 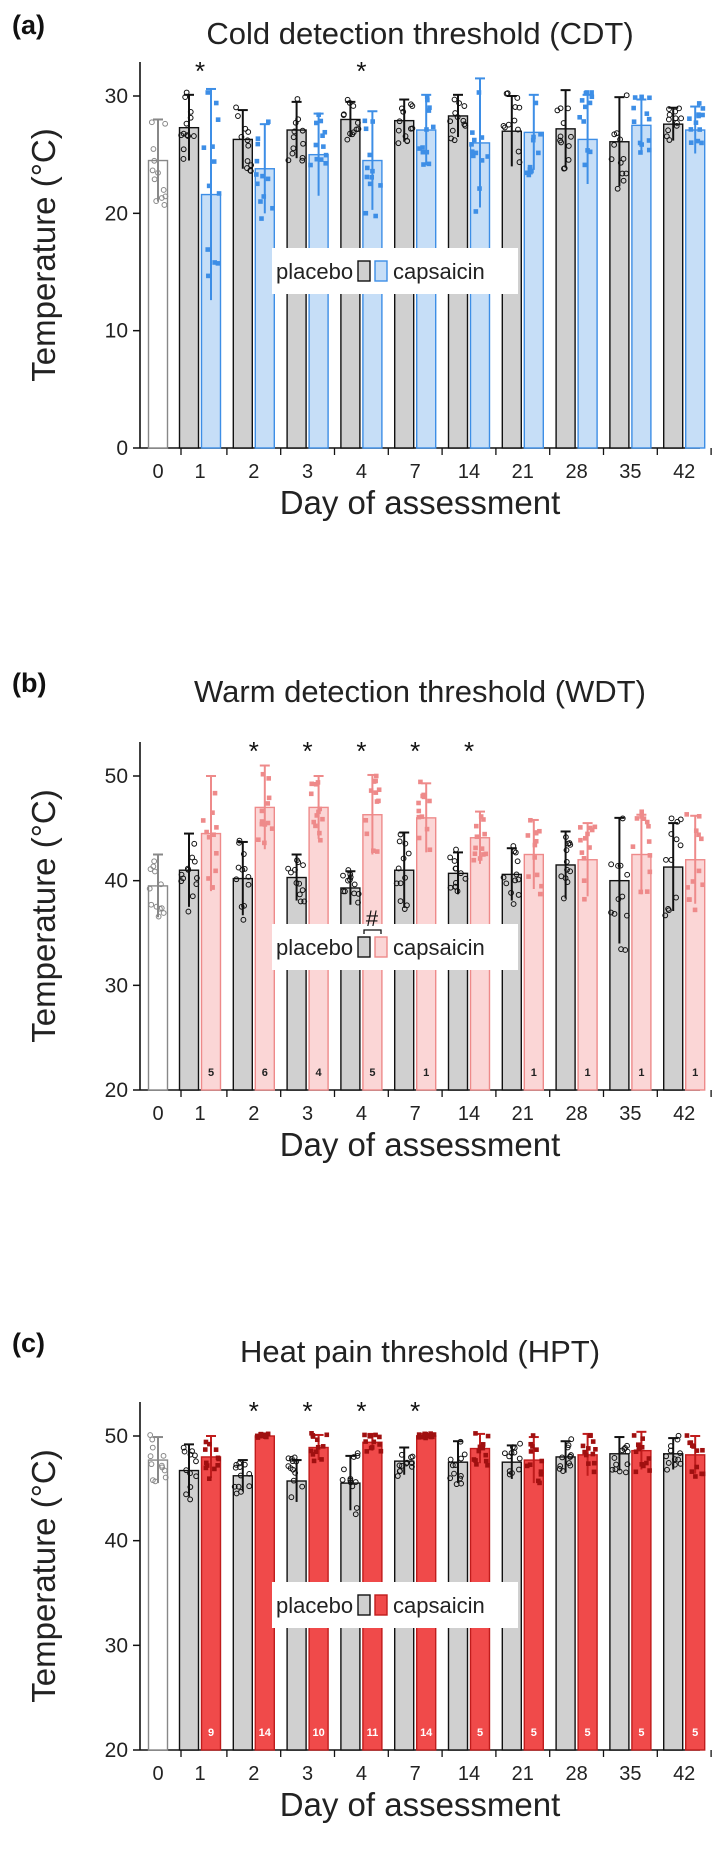 What do you see at coordinates (116, 1090) in the screenshot?
I see `y-tick-label: 20` at bounding box center [116, 1090].